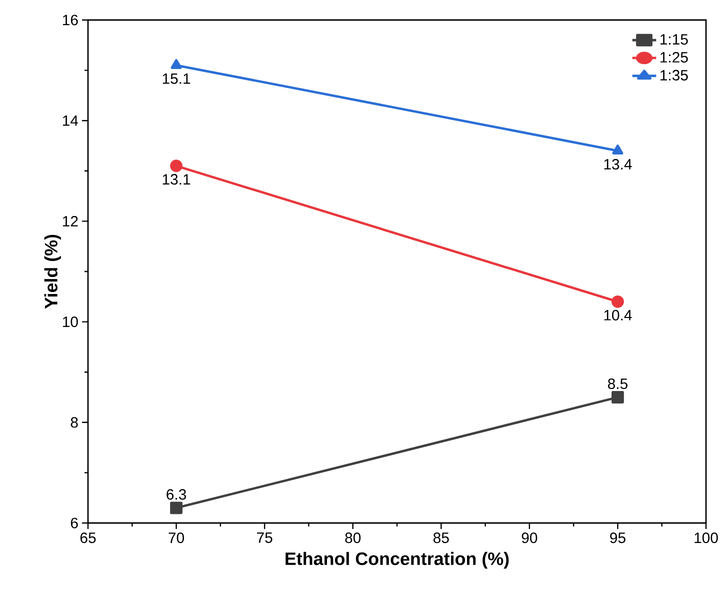 This screenshot has height=604, width=726. What do you see at coordinates (70, 322) in the screenshot?
I see `y-tick-label: 10` at bounding box center [70, 322].